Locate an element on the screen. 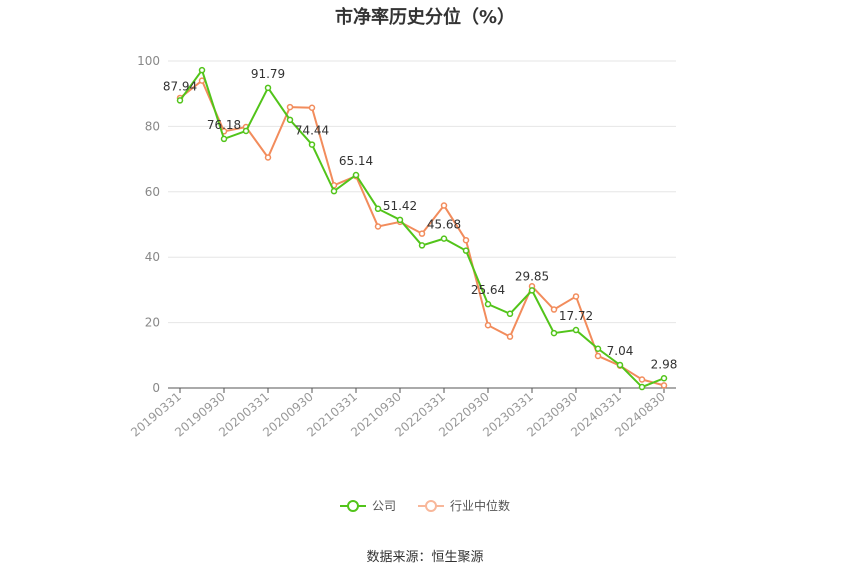  y-tick-label-60: 60 is located at coordinates (152, 192).